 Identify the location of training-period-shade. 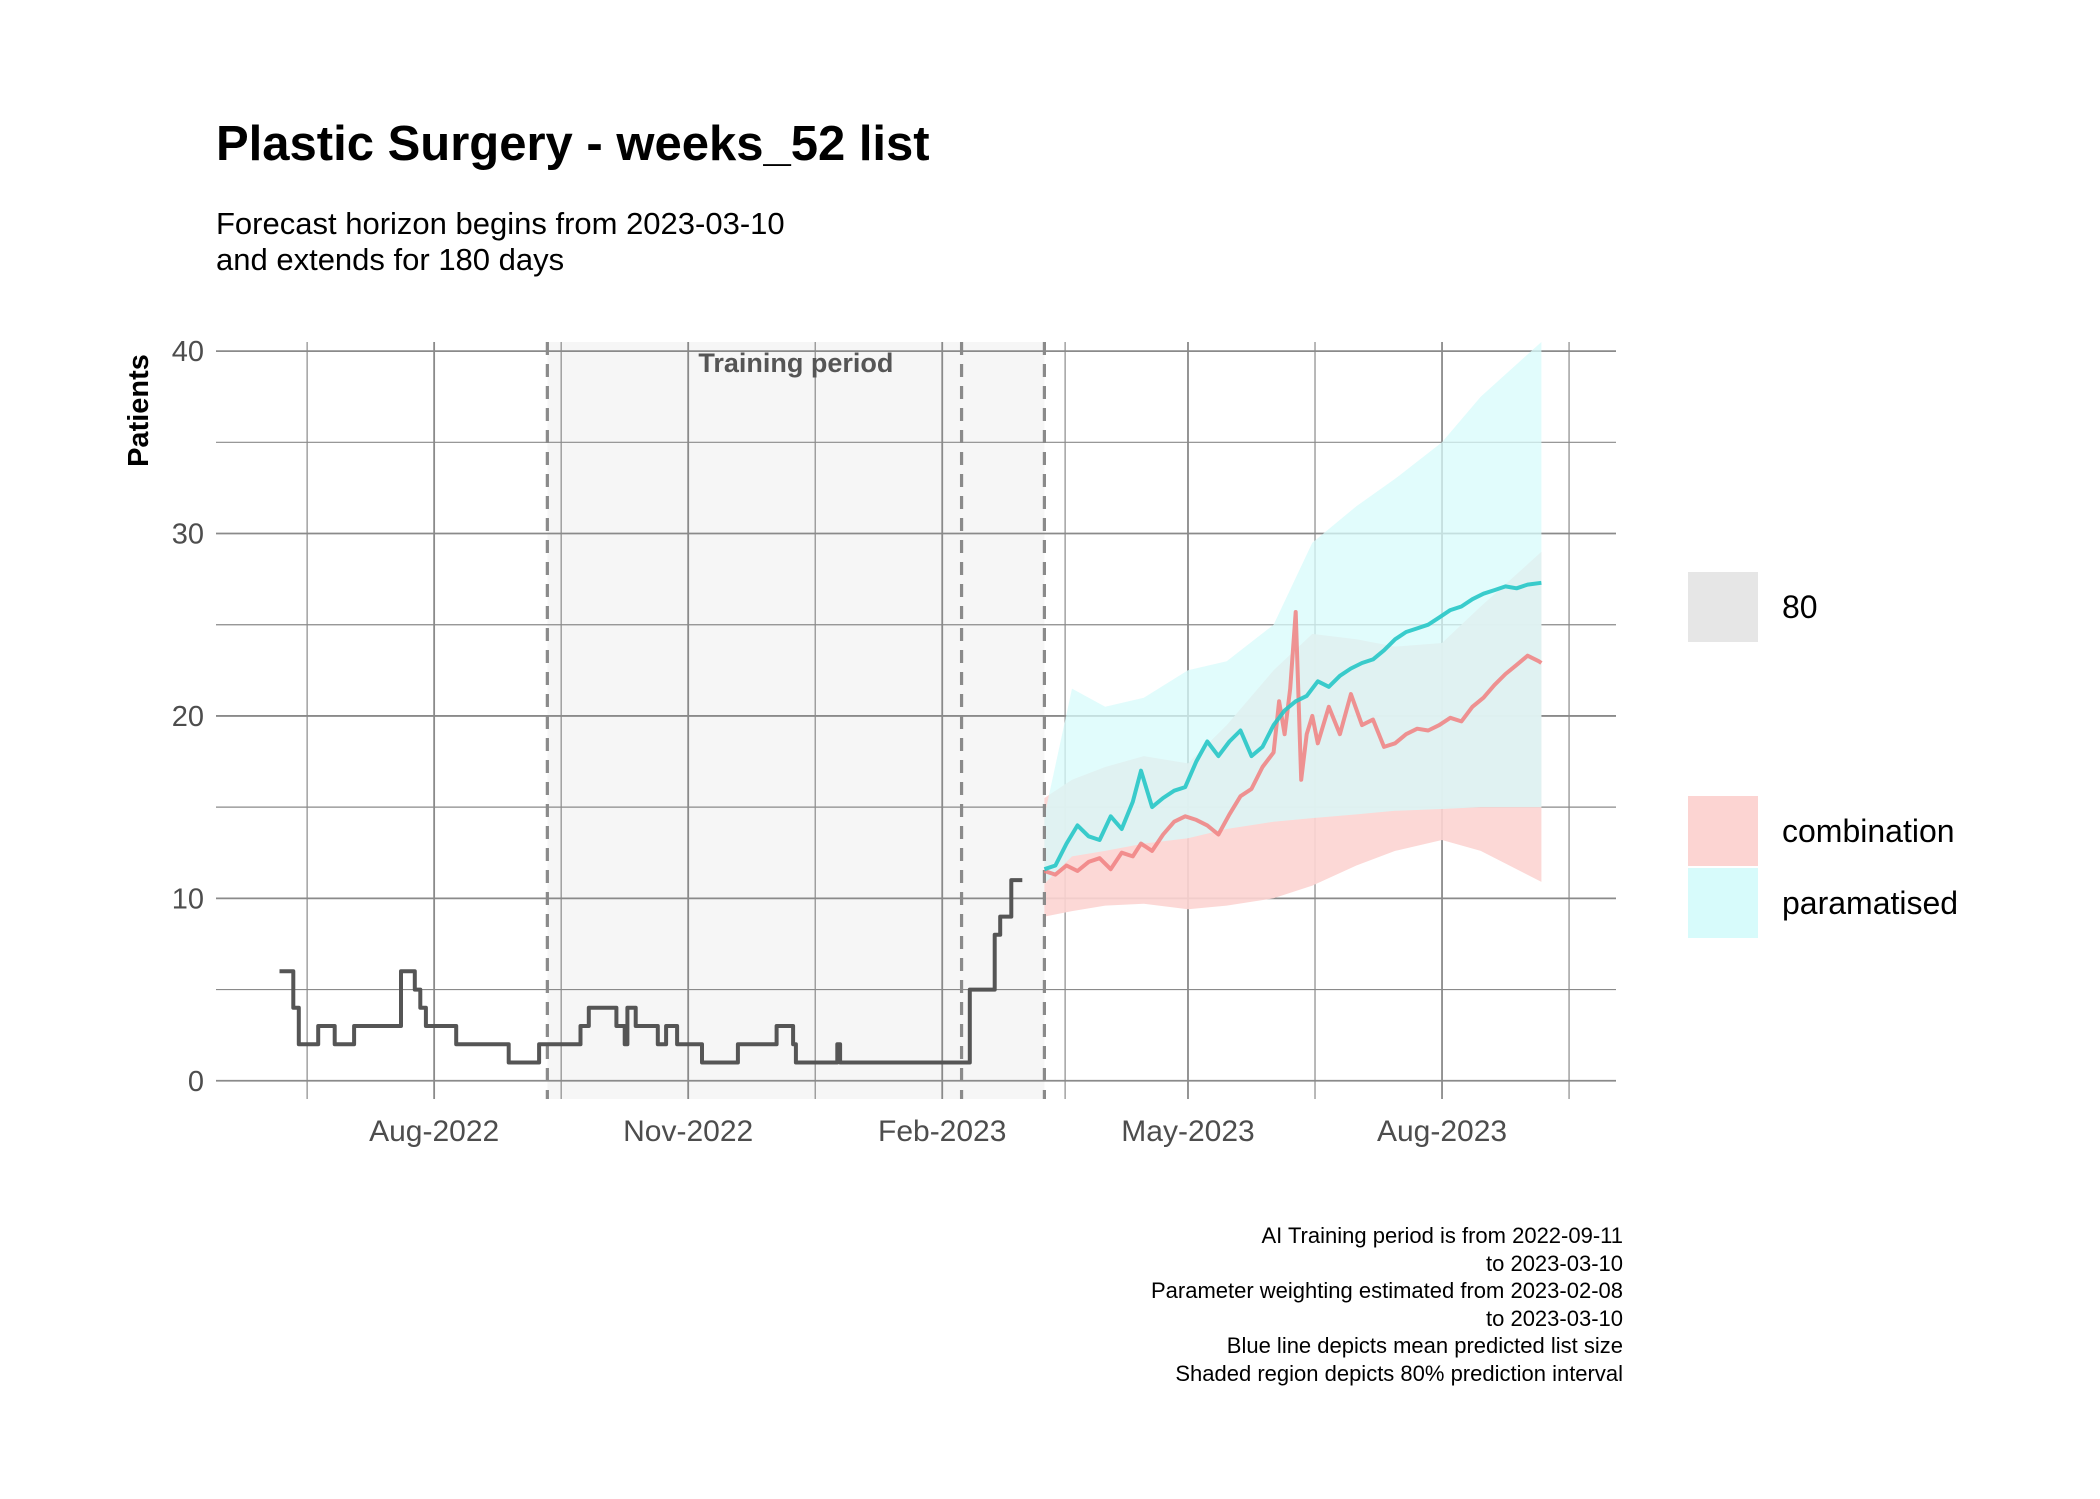
(796, 720).